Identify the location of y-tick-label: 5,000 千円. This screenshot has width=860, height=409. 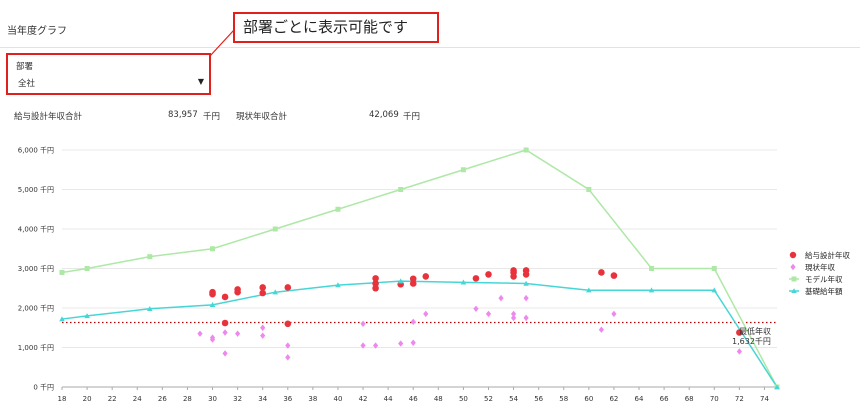
(36, 189).